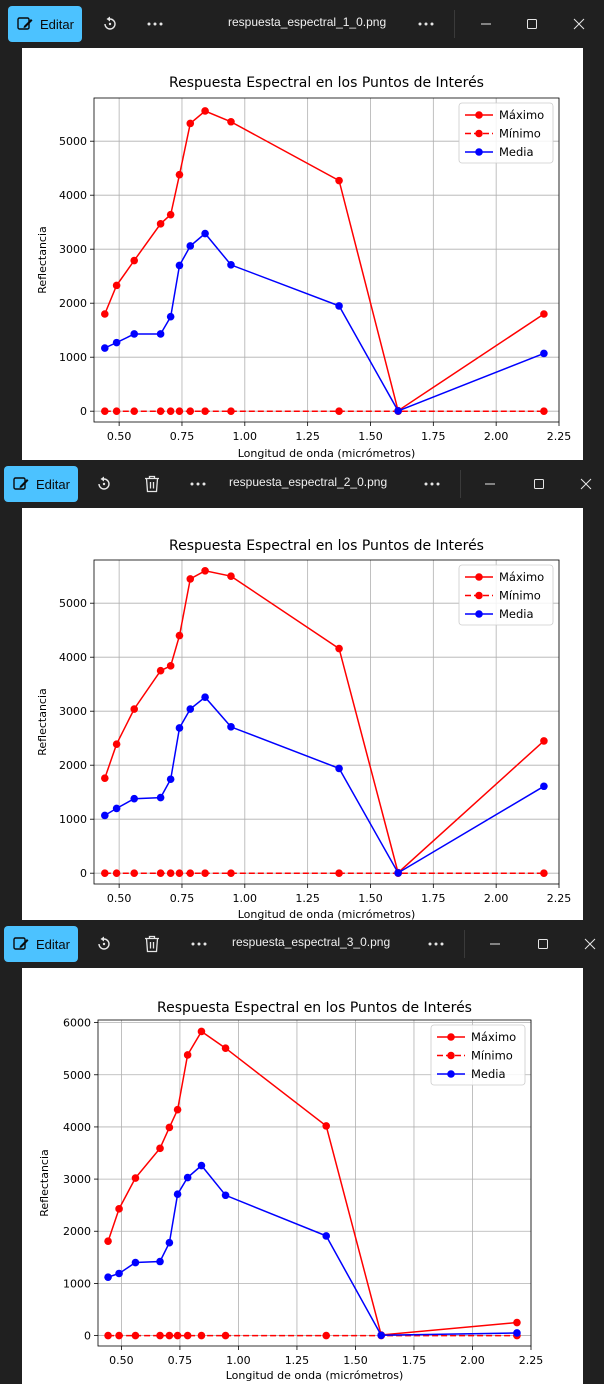  I want to click on x-tick-label: 1.00, so click(238, 1360).